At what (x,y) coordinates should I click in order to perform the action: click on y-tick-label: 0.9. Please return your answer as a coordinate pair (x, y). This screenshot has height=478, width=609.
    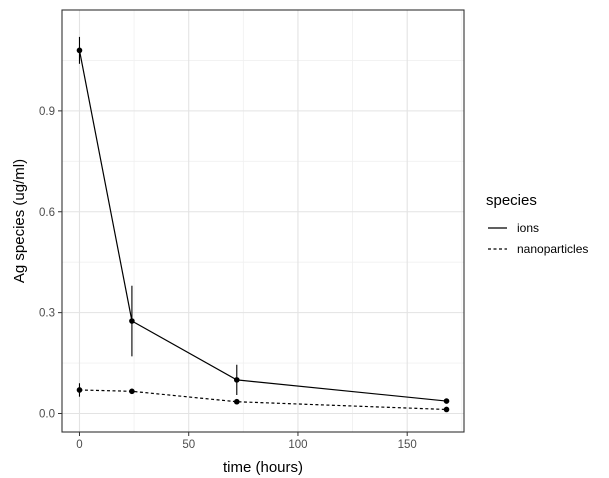
    Looking at the image, I should click on (47, 112).